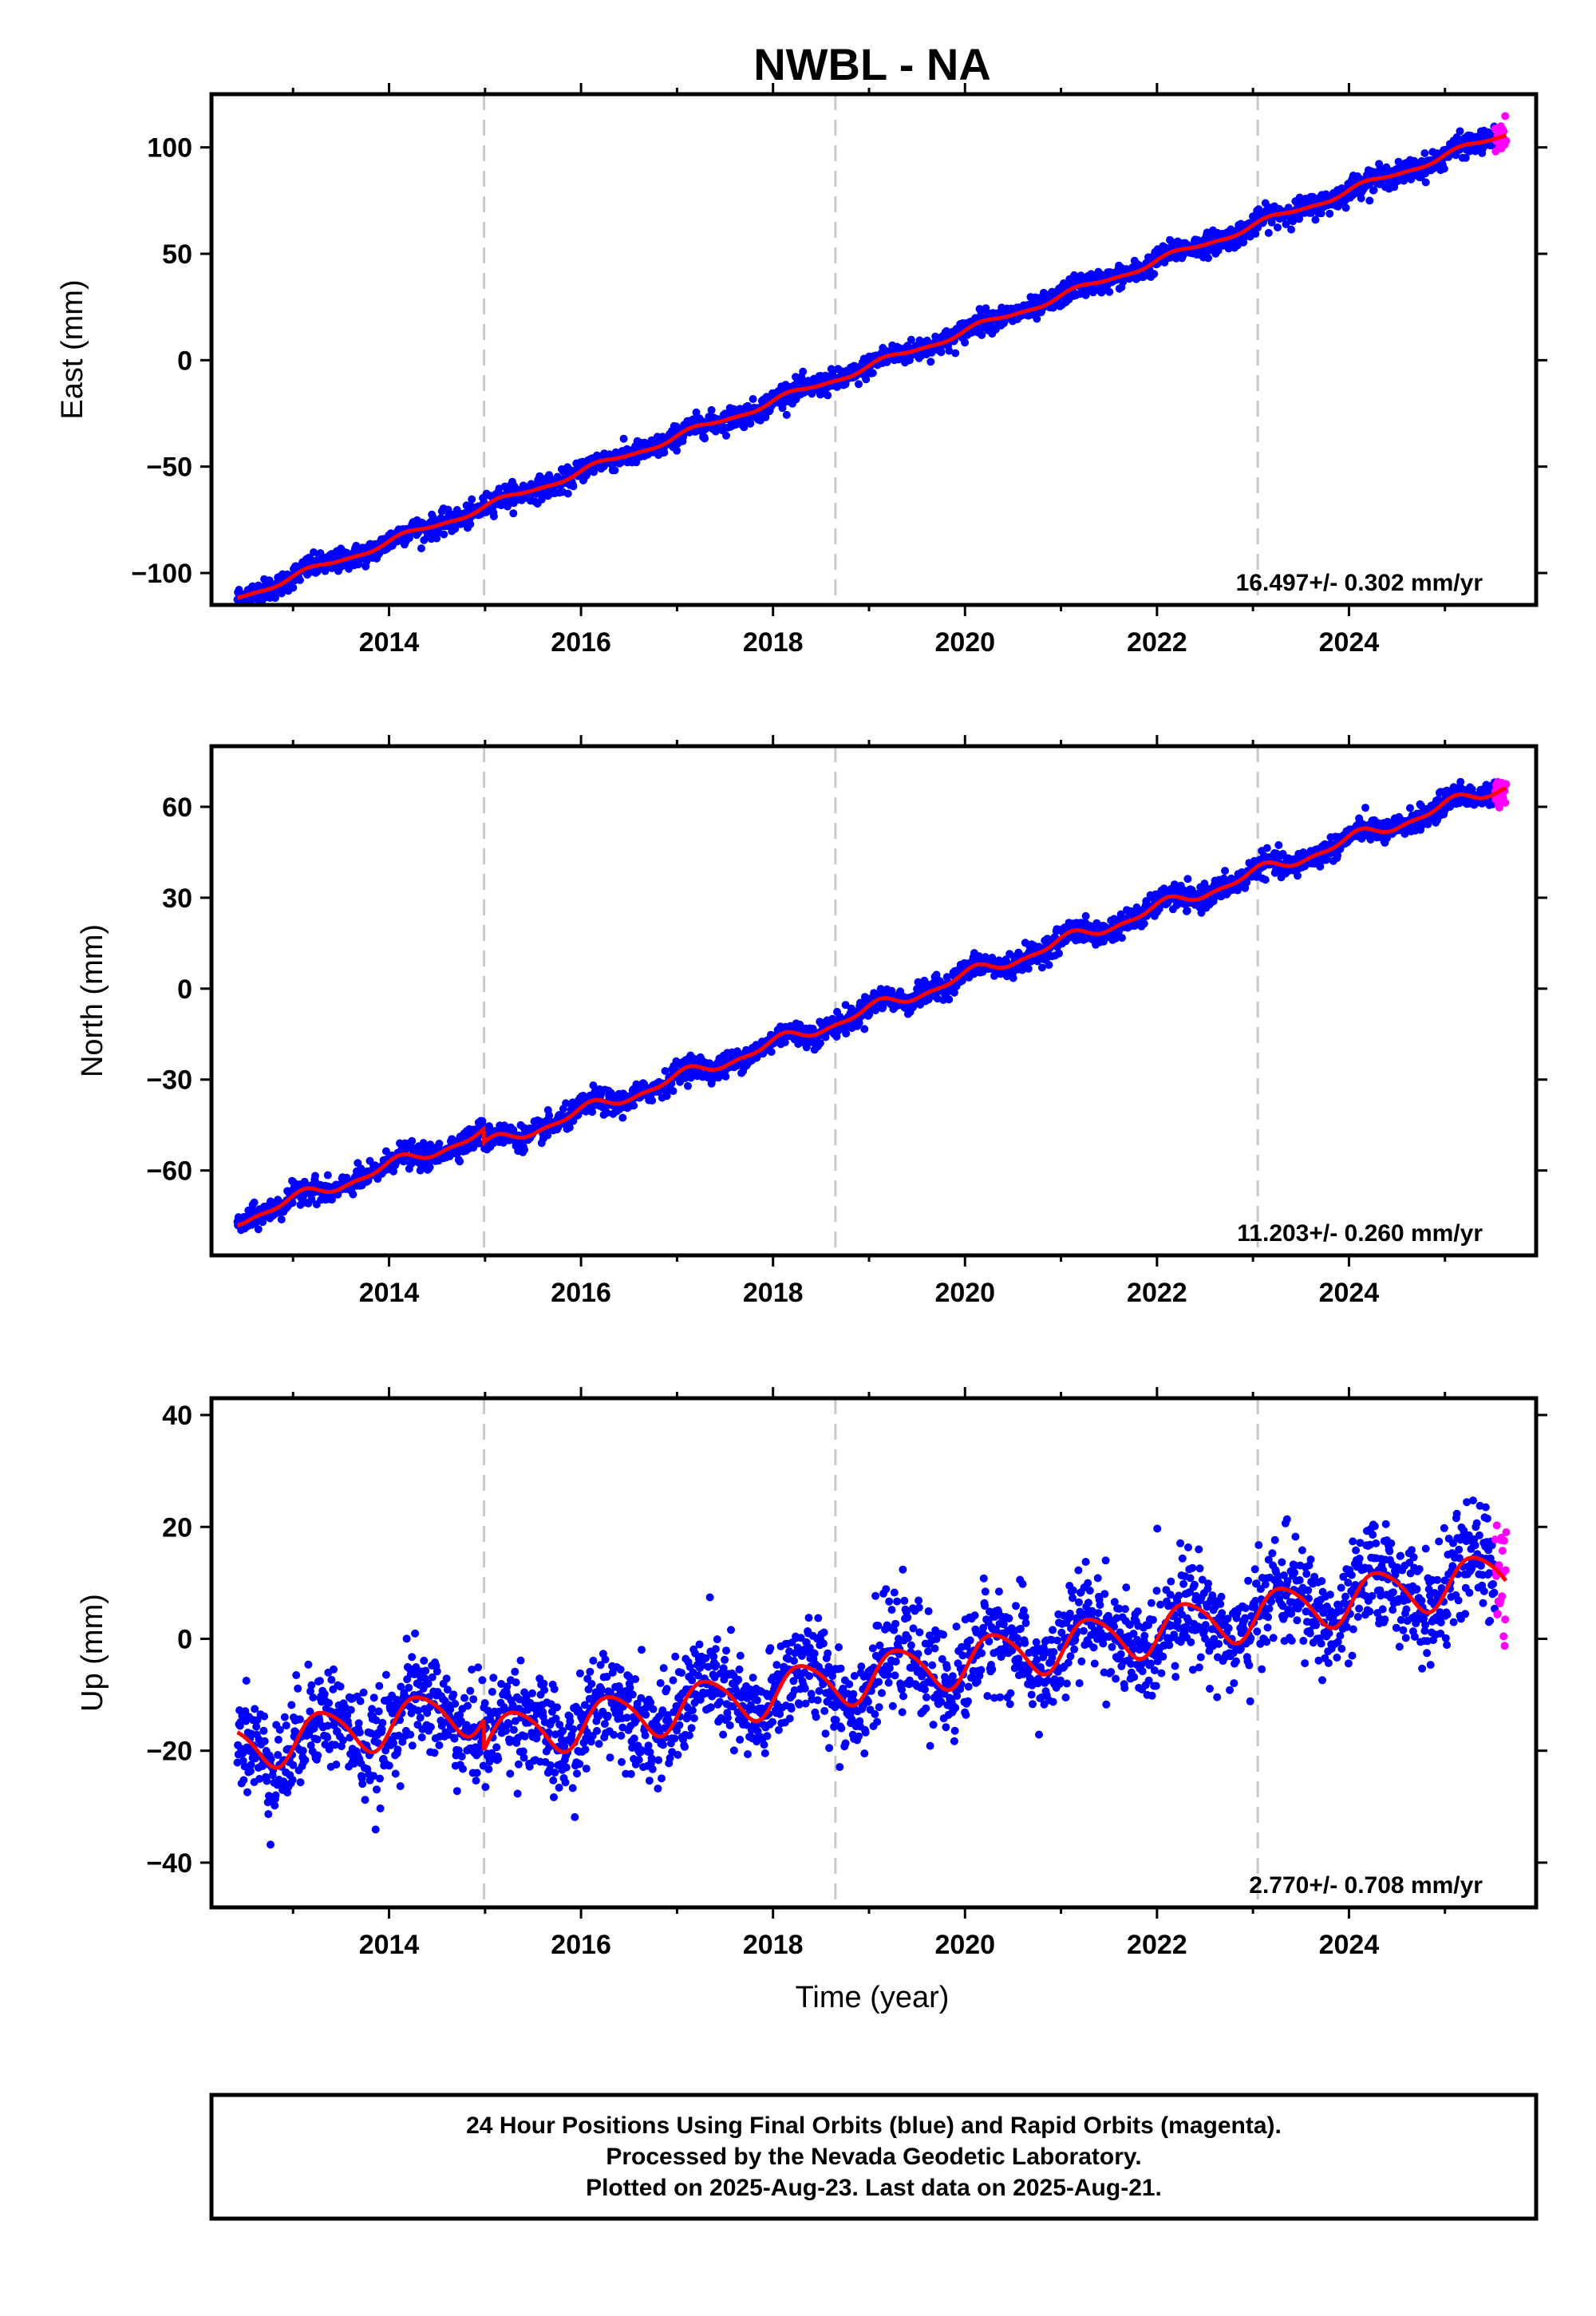 The height and width of the screenshot is (2316, 1596). Describe the element at coordinates (169, 148) in the screenshot. I see `y-tick-label: 100` at that location.